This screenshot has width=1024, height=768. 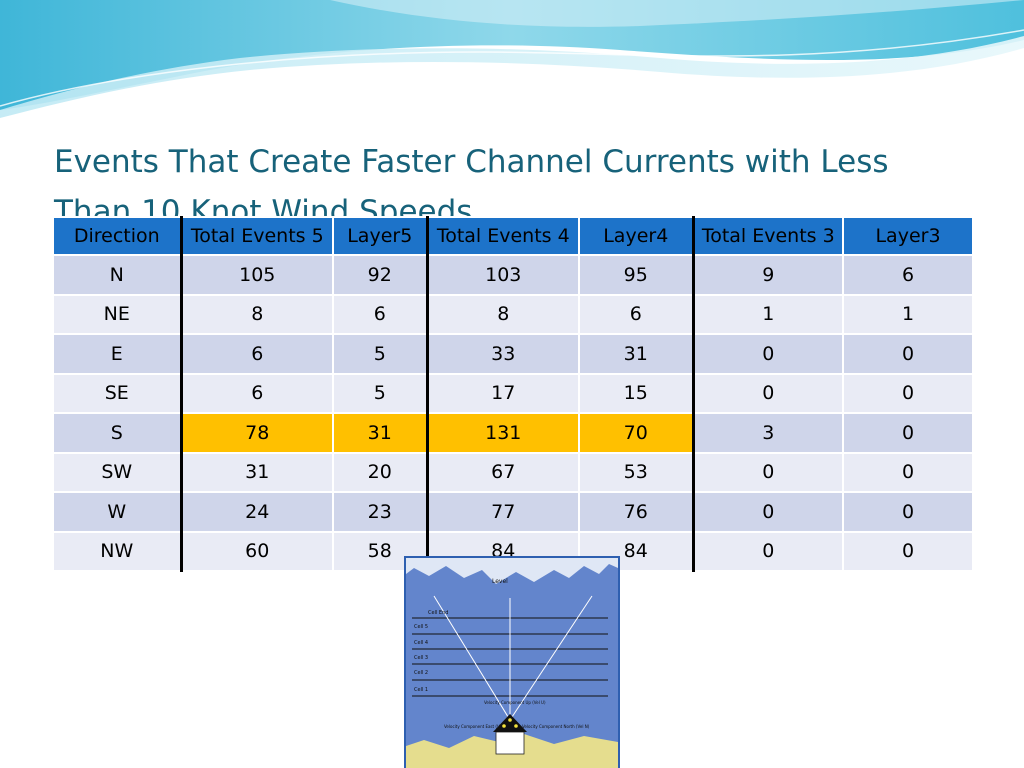 What do you see at coordinates (502, 393) in the screenshot?
I see `table-cell: 17` at bounding box center [502, 393].